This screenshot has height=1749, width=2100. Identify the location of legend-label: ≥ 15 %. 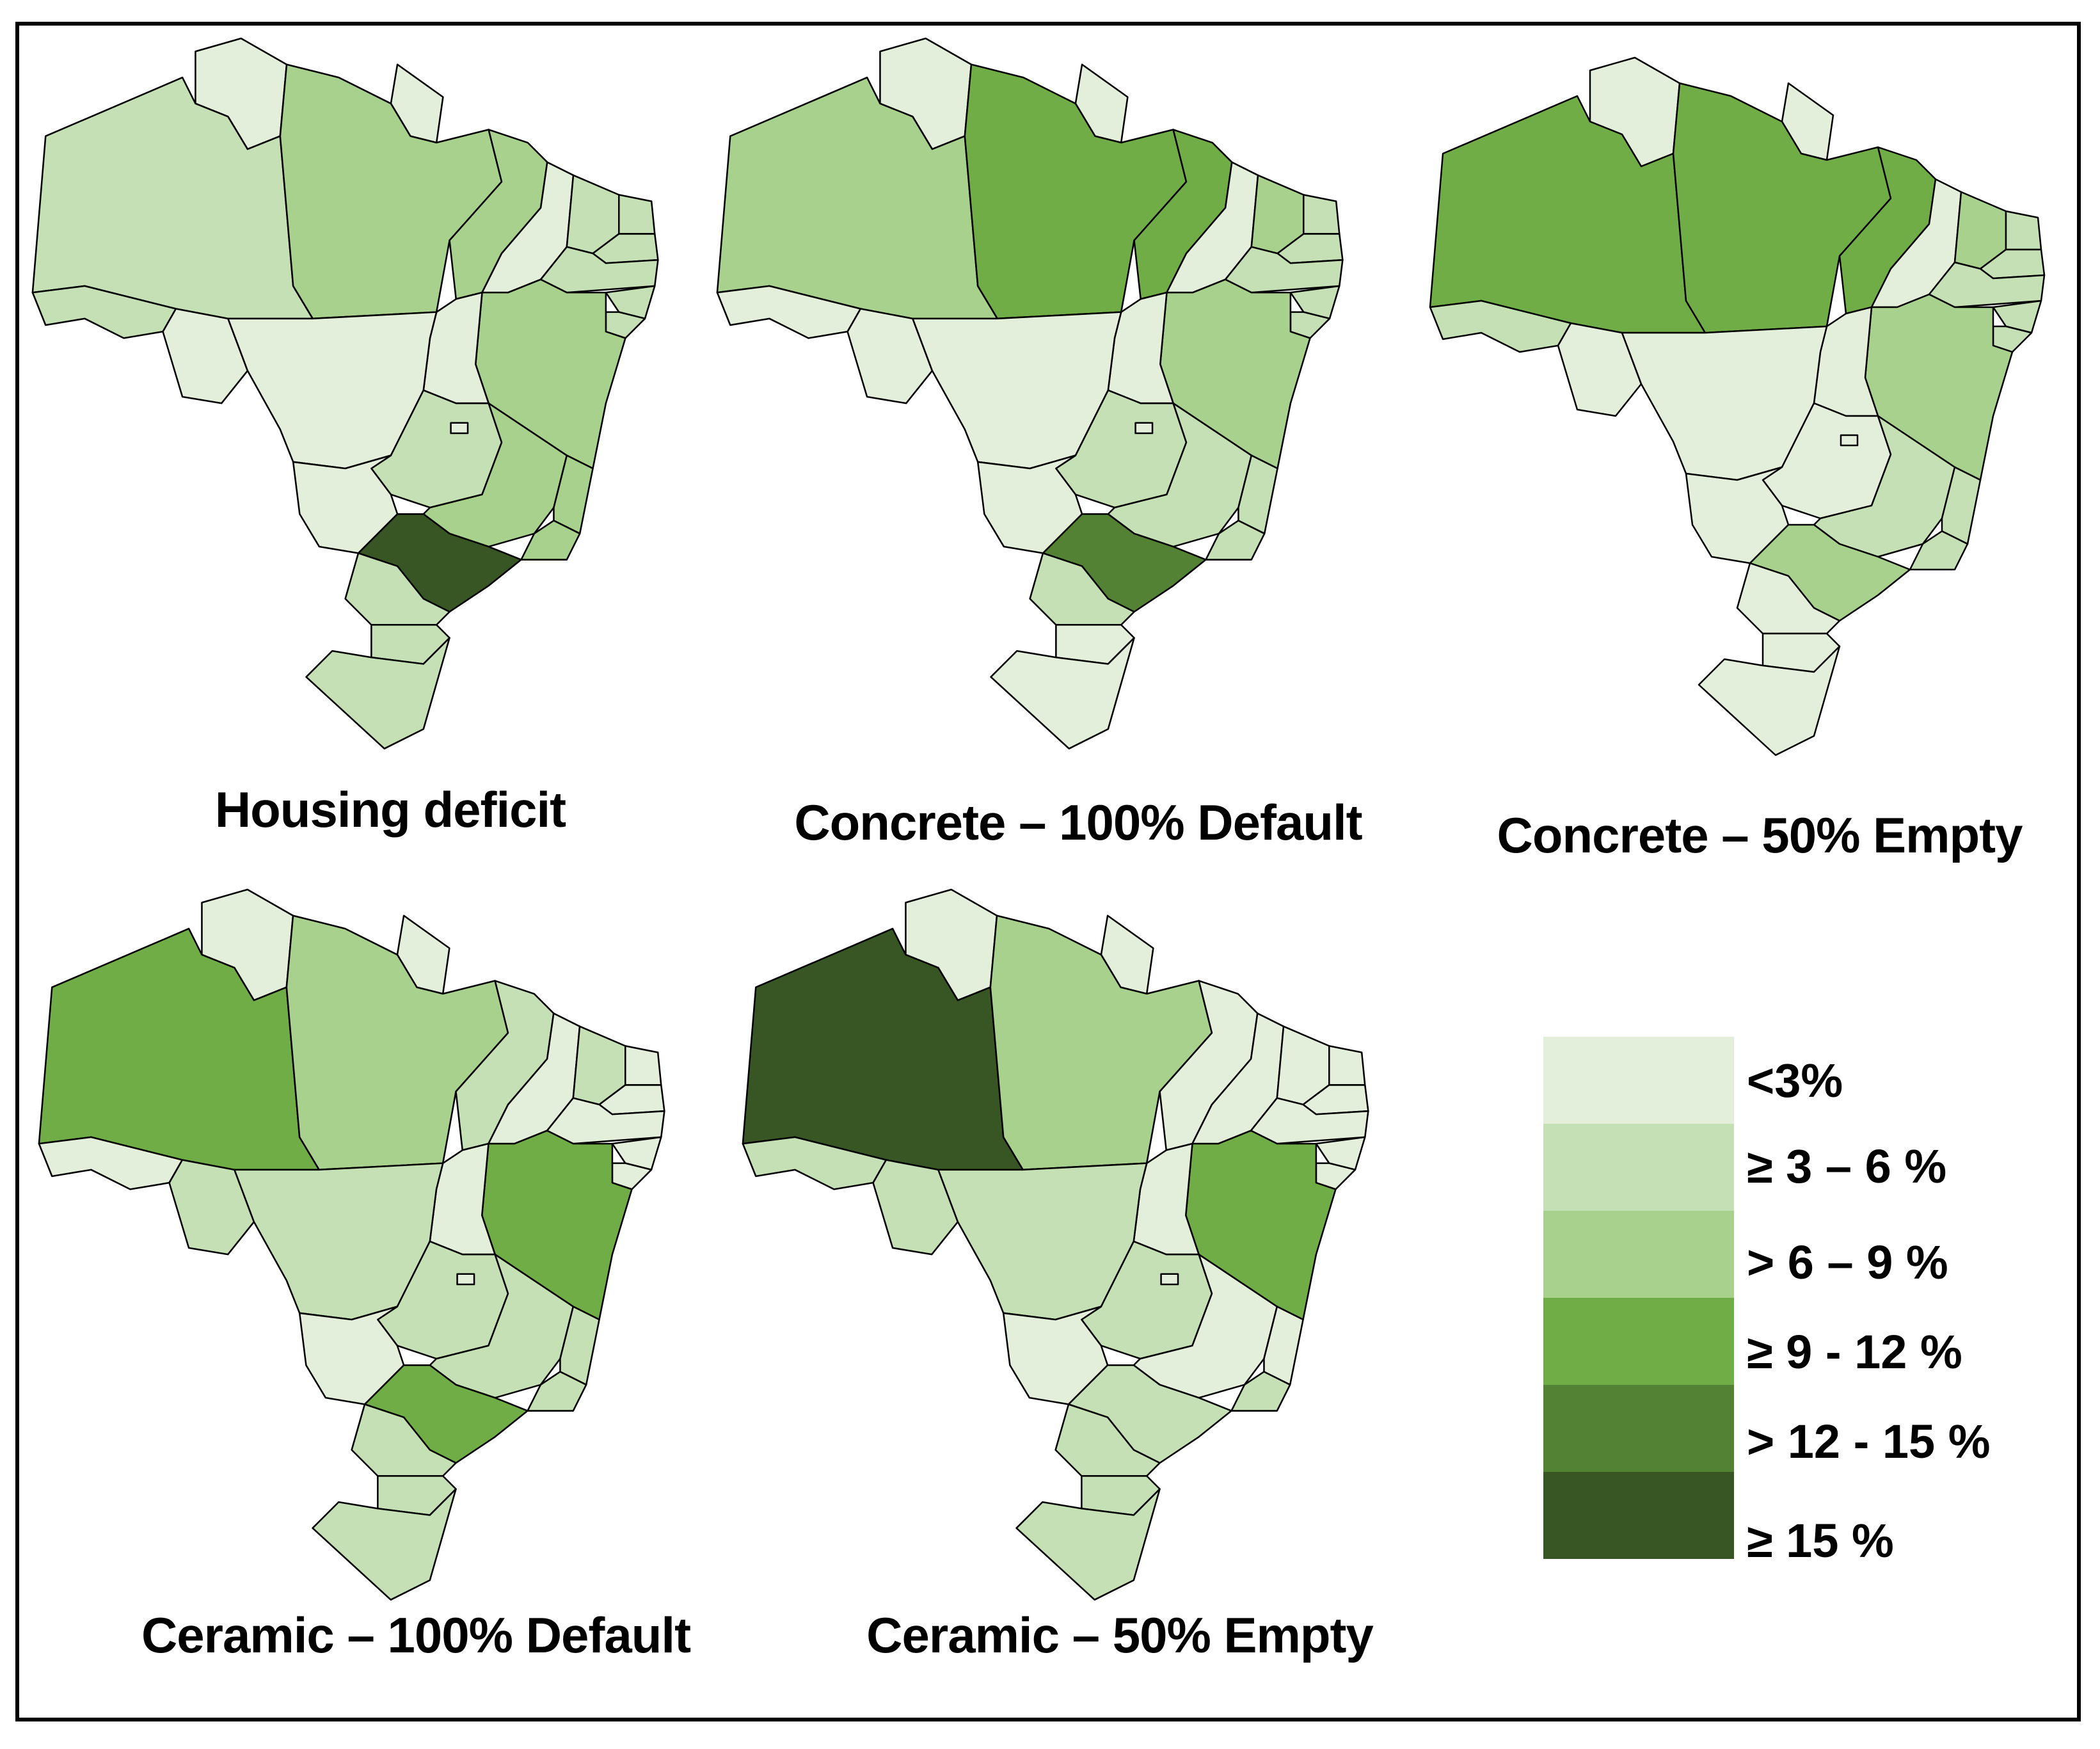
(1820, 1540).